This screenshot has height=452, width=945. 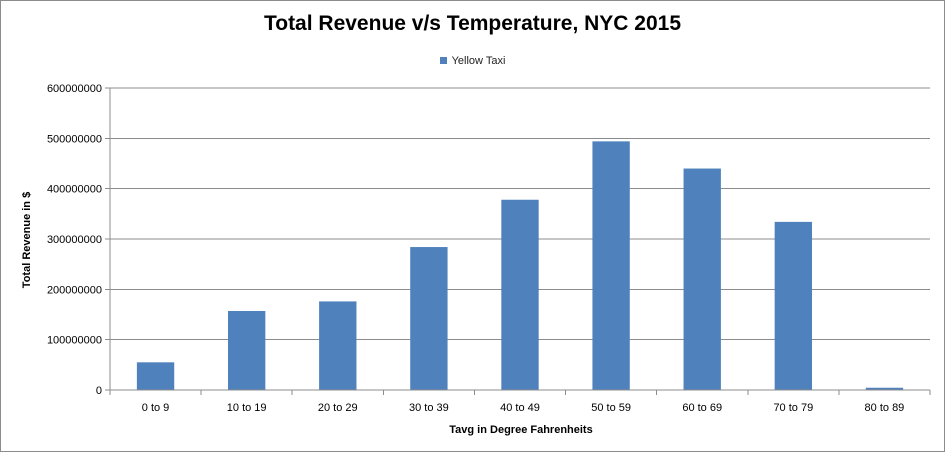 I want to click on x-tick-label: 0 to 9, so click(x=156, y=408).